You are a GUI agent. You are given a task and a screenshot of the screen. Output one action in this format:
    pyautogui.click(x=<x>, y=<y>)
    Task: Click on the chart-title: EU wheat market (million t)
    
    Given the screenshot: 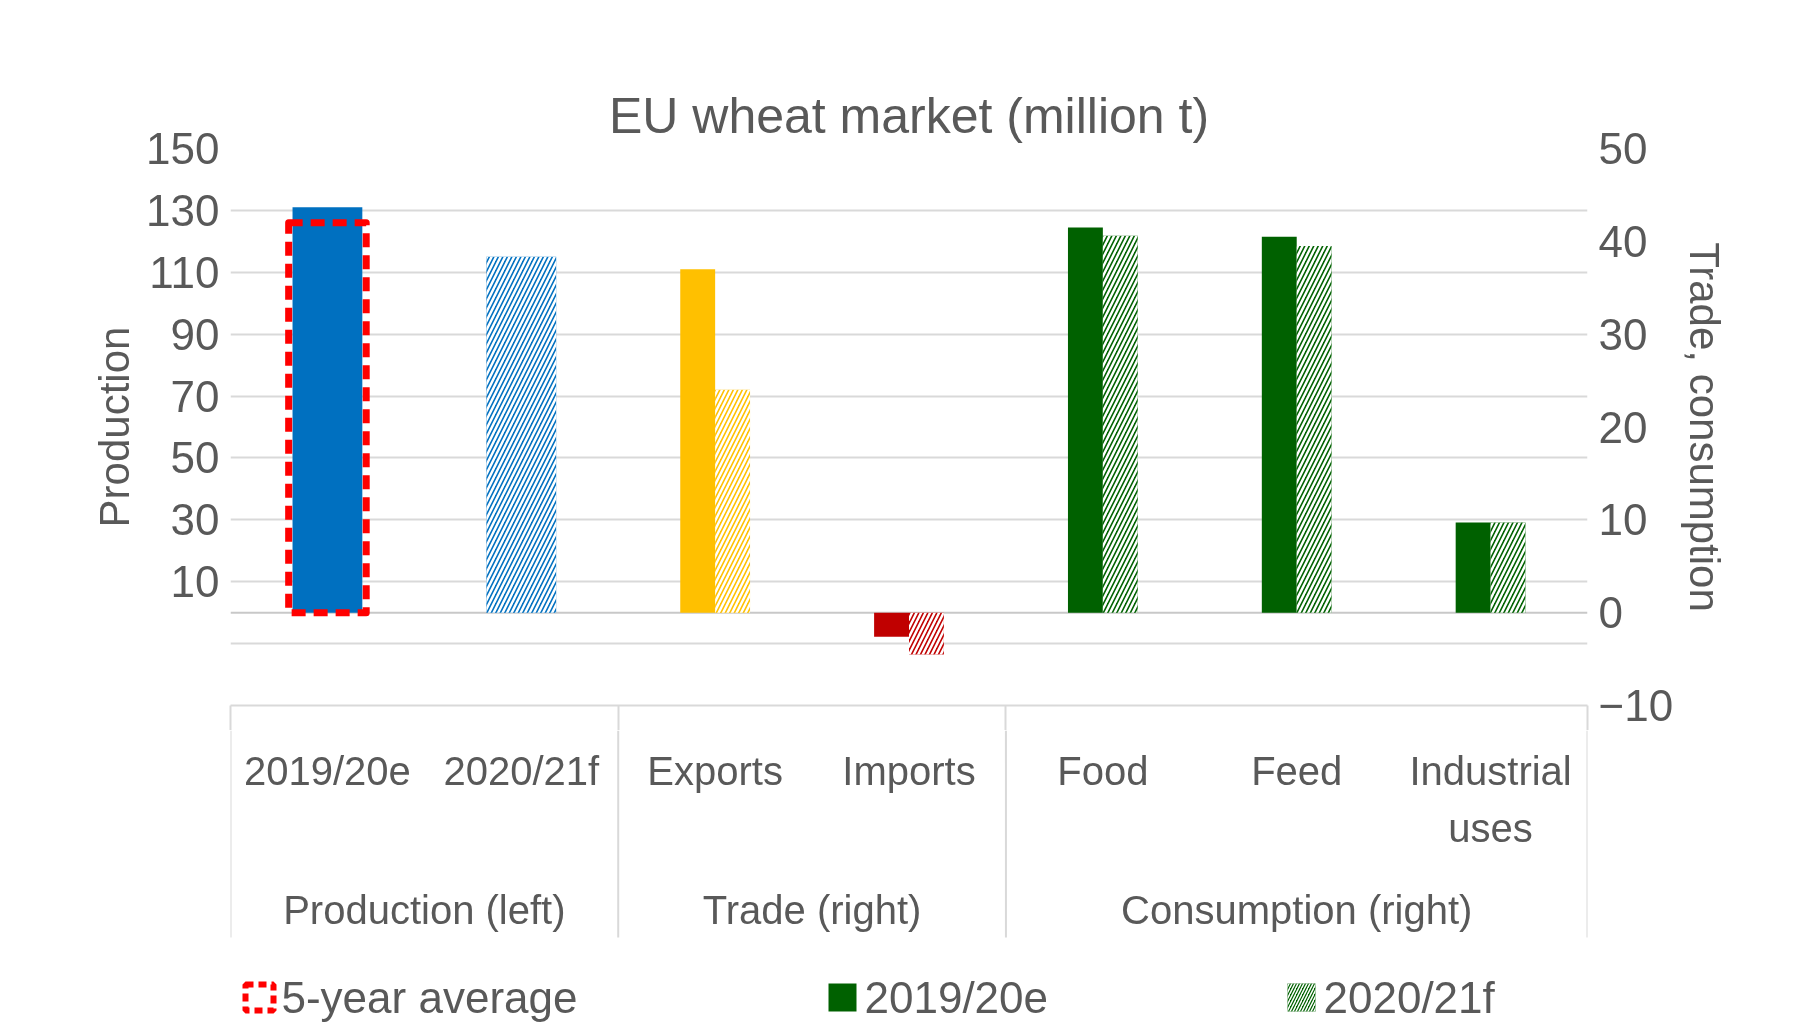 What is the action you would take?
    pyautogui.click(x=909, y=115)
    